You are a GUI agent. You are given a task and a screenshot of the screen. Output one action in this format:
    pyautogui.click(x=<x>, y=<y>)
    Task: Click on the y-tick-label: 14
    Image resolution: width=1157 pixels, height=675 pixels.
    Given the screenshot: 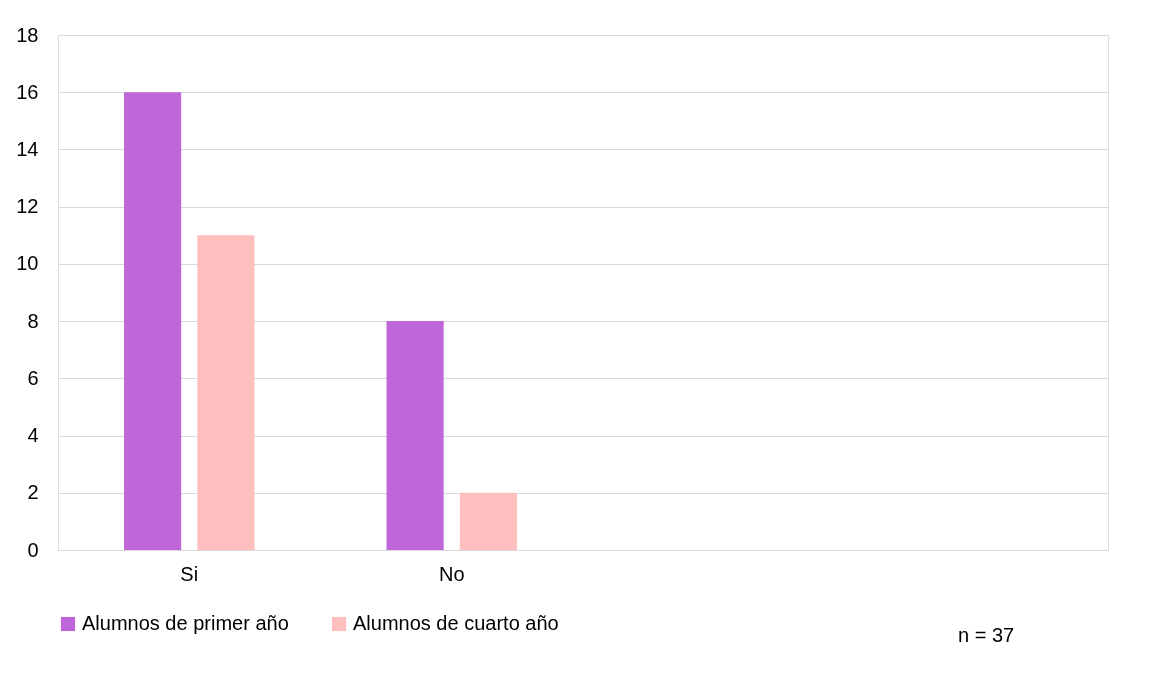 What is the action you would take?
    pyautogui.click(x=27, y=148)
    